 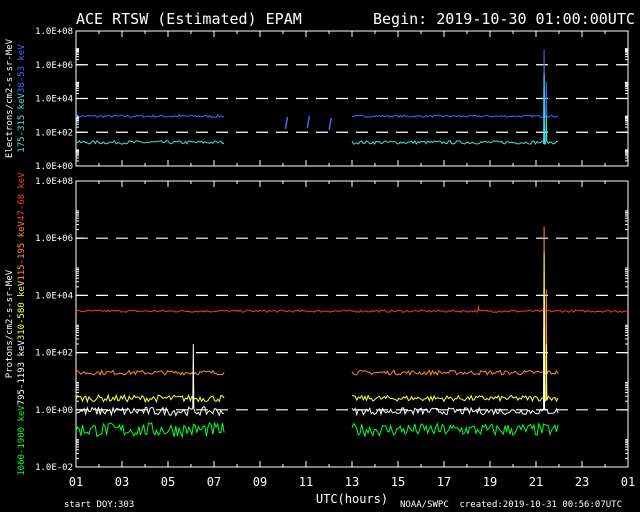 What do you see at coordinates (122, 482) in the screenshot?
I see `x-tick-label: 03` at bounding box center [122, 482].